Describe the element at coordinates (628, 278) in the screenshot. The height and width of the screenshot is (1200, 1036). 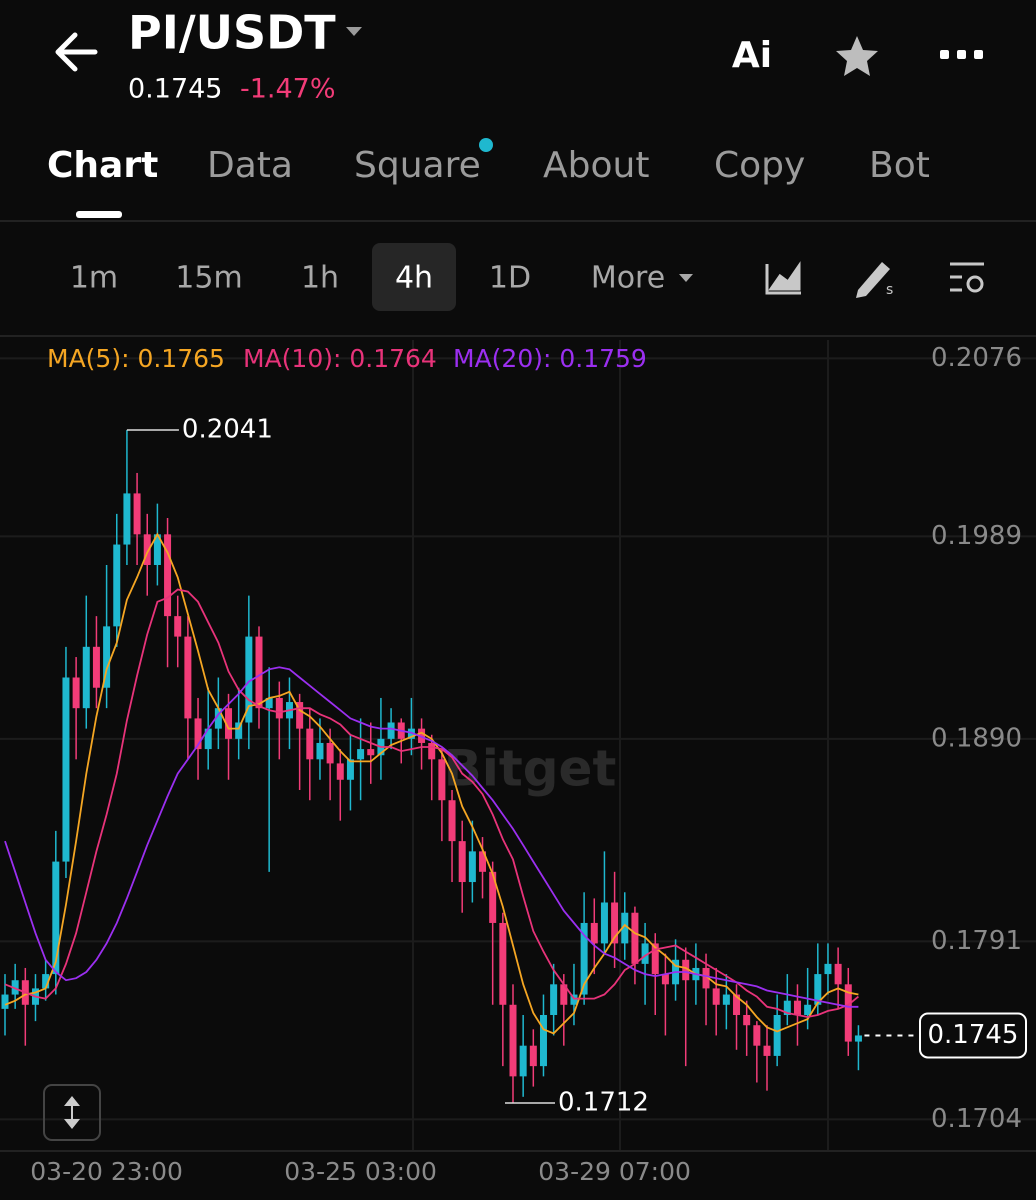
I see `interval: More` at that location.